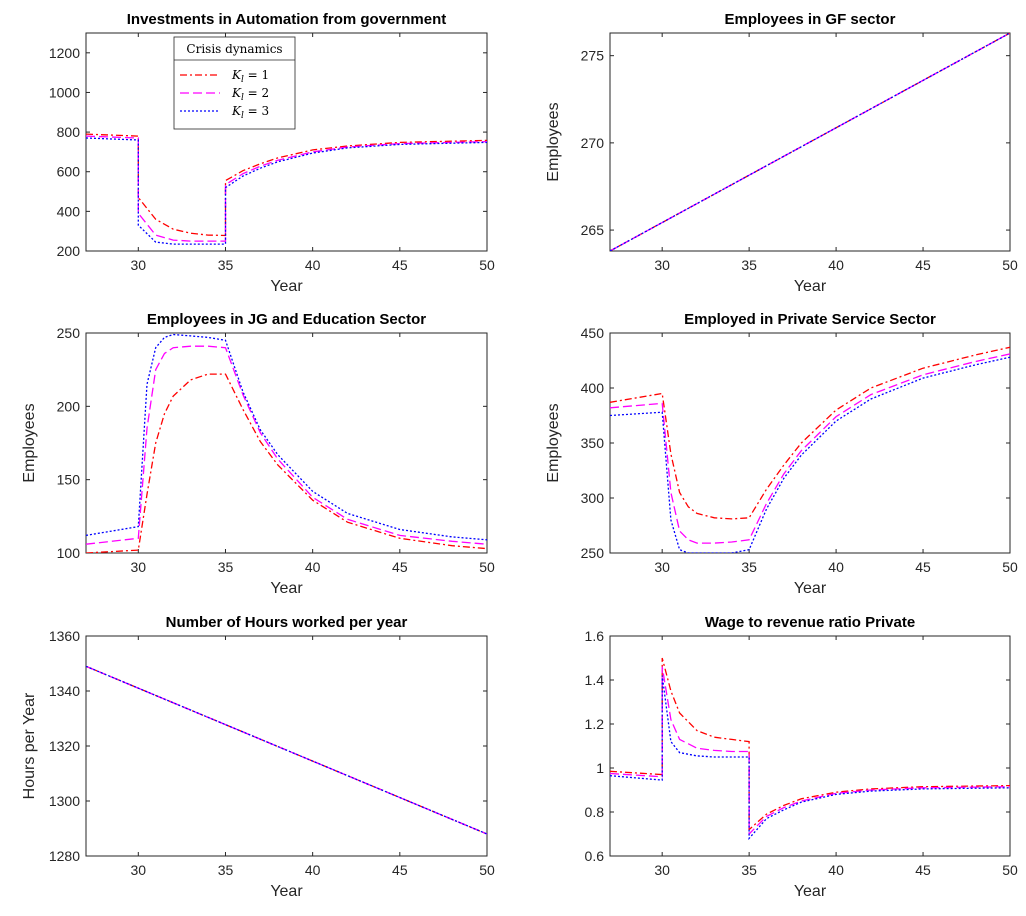 The height and width of the screenshot is (916, 1026). I want to click on y-tick-label: 1300, so click(64, 801).